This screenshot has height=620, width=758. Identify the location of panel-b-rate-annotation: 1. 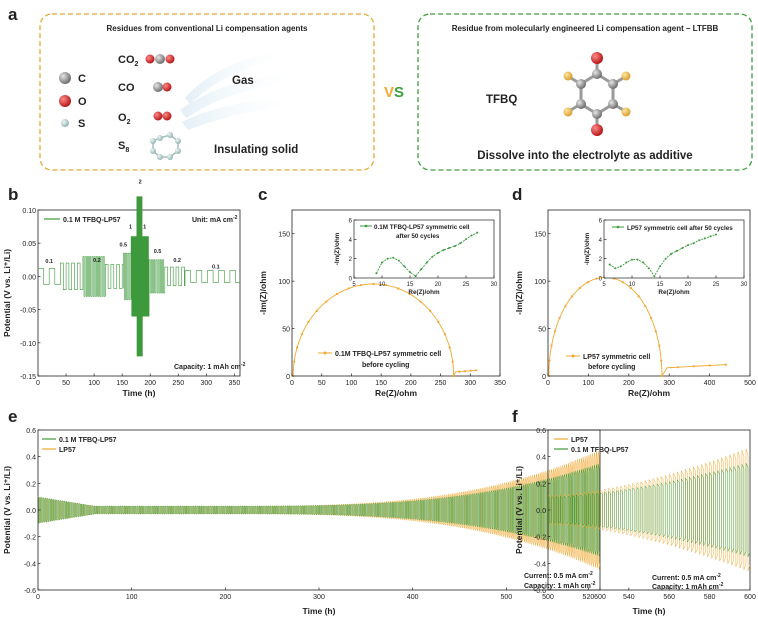
(144, 228).